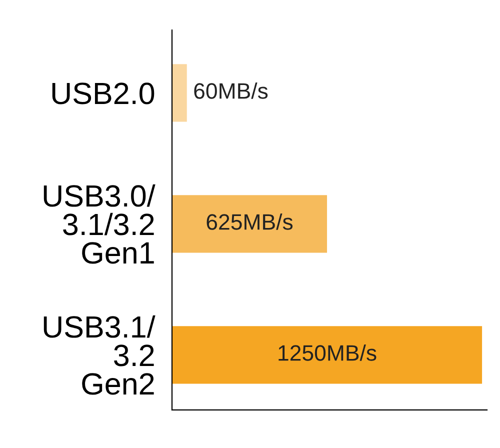 The image size is (500, 448). Describe the element at coordinates (103, 93) in the screenshot. I see `y-tick-label: USB2.0` at that location.